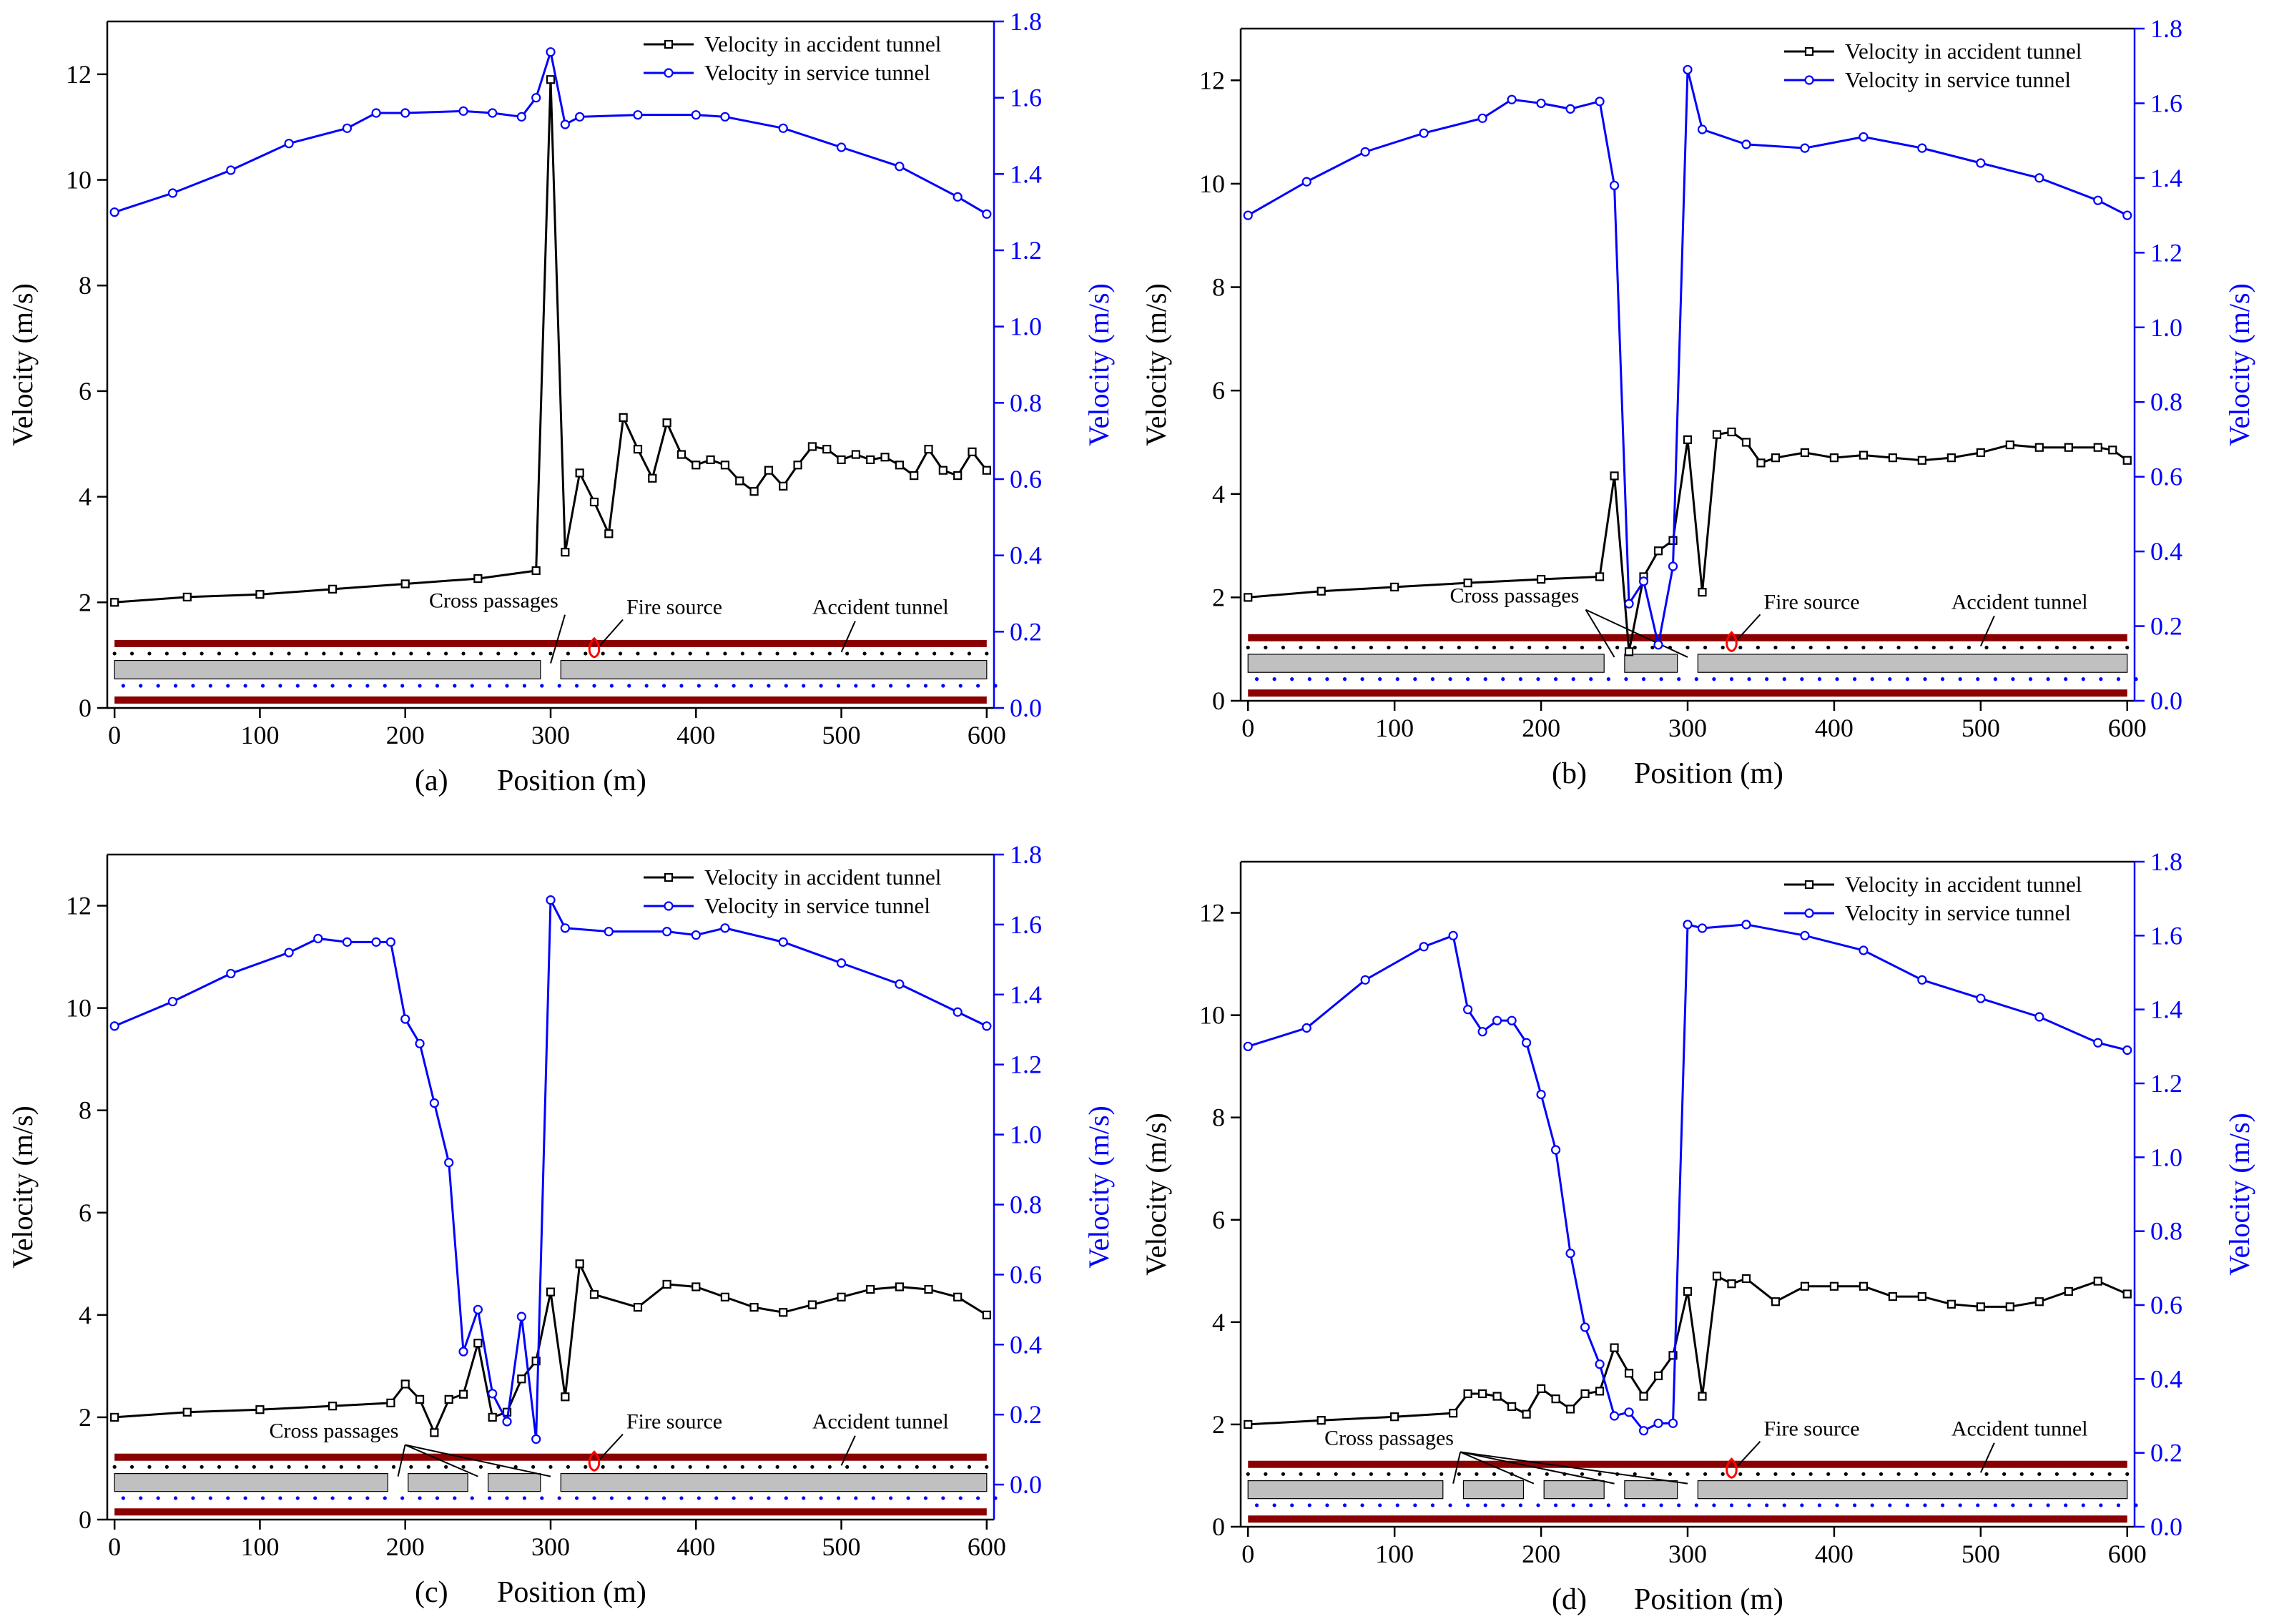 Image resolution: width=2269 pixels, height=1624 pixels. Describe the element at coordinates (669, 73) in the screenshot. I see `legend-service-marker` at that location.